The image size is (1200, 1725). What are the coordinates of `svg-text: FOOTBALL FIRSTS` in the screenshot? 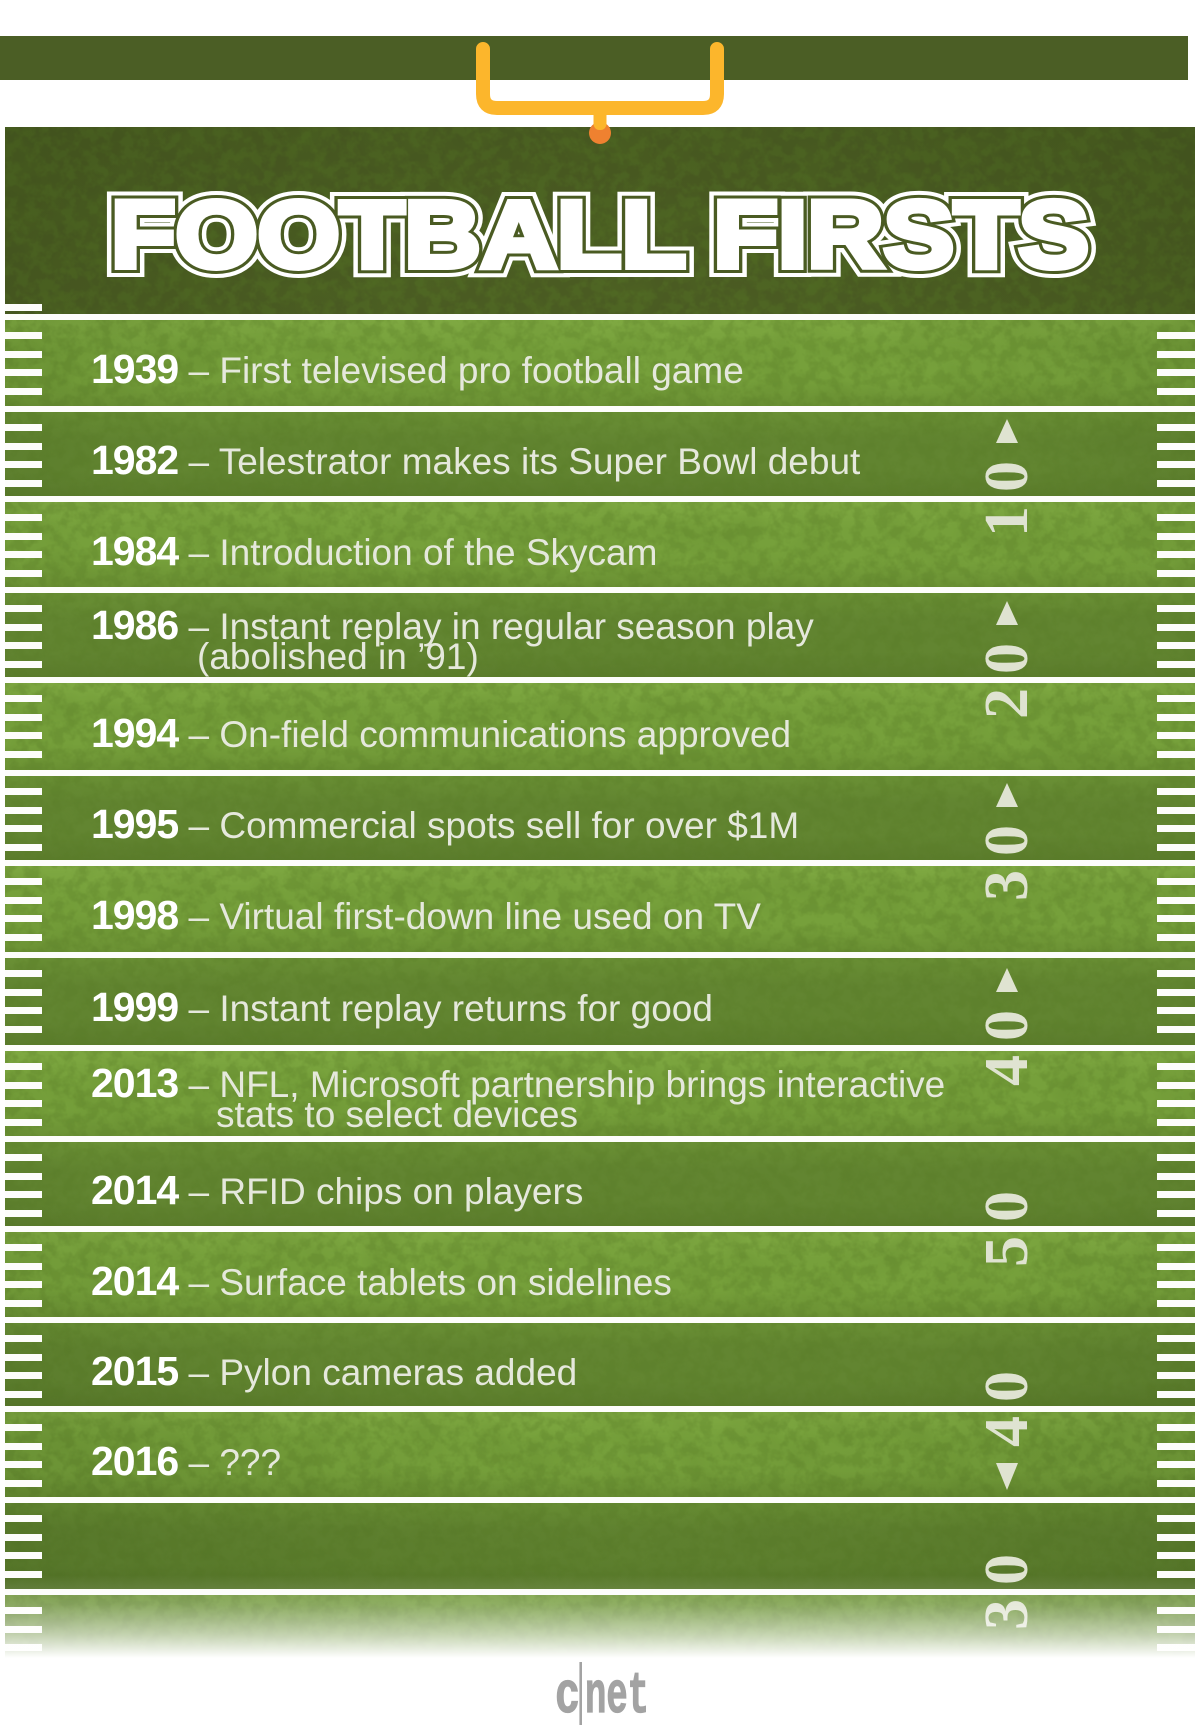 It's located at (600, 235).